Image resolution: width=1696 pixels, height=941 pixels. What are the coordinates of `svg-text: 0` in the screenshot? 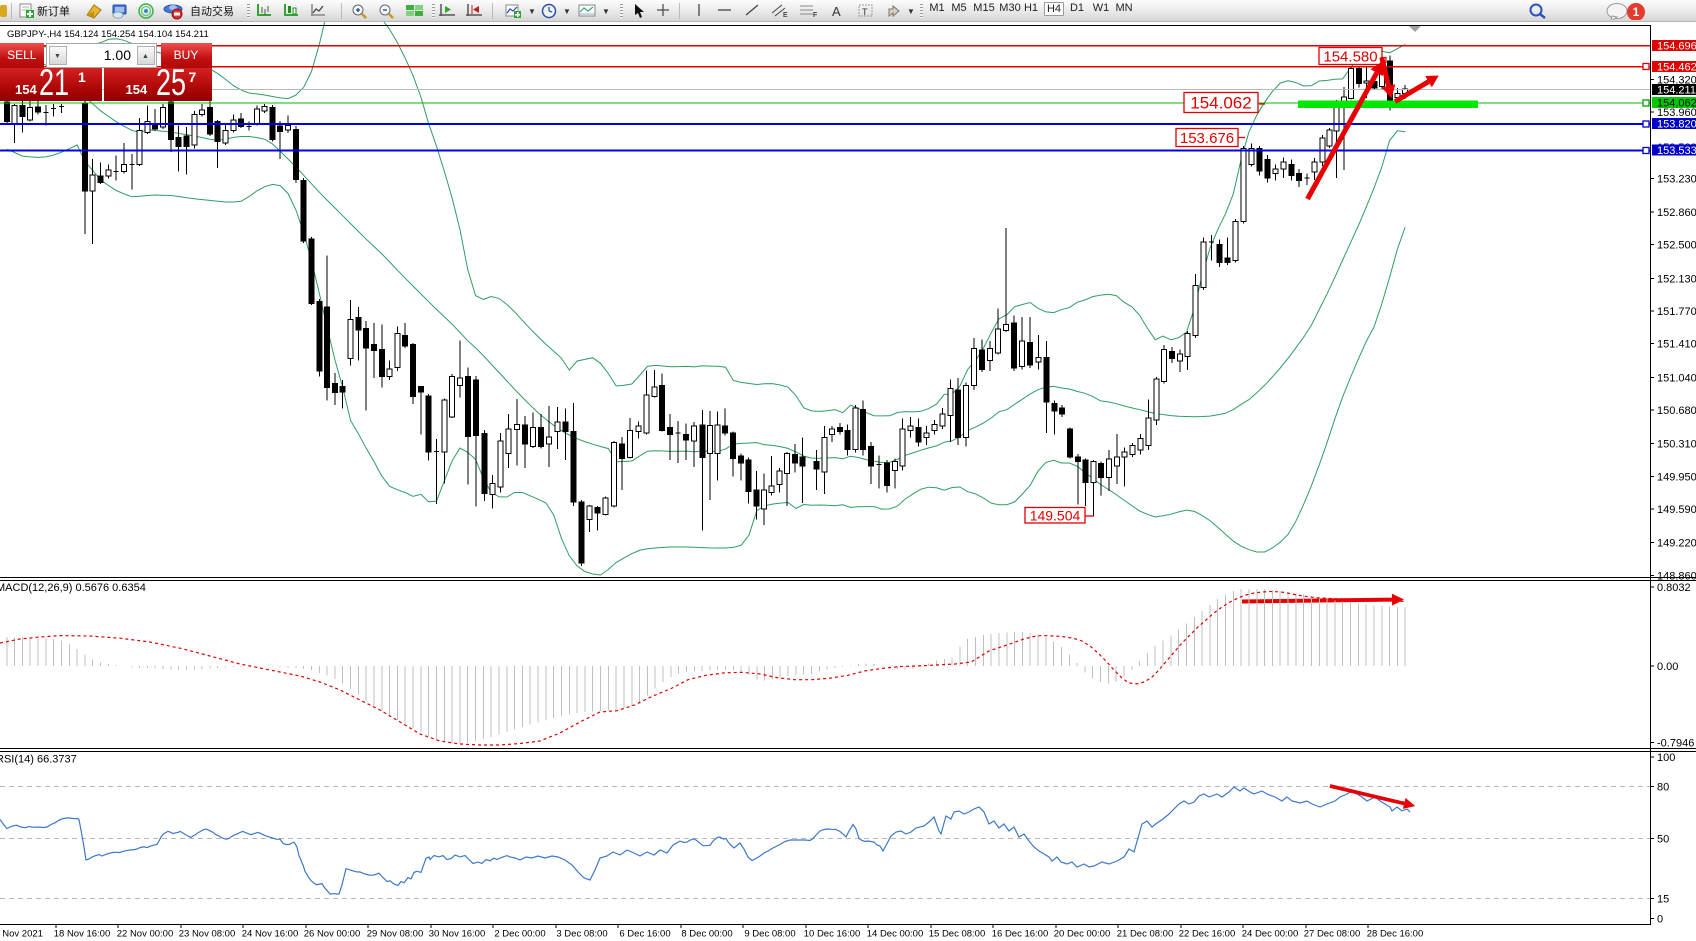 It's located at (1660, 920).